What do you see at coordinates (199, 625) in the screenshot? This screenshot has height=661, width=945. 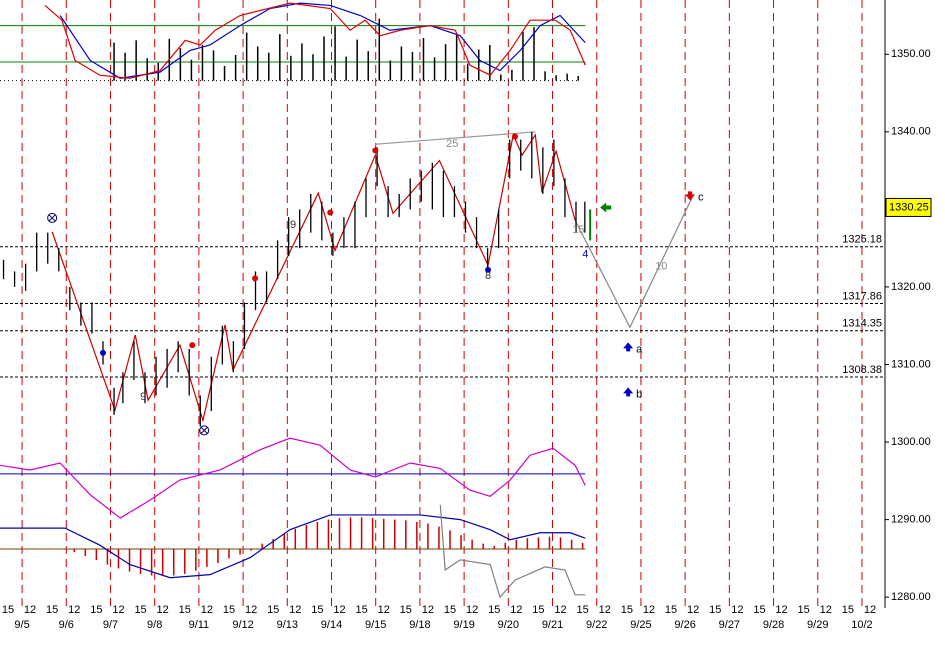 I see `x-date-label: 9/11` at bounding box center [199, 625].